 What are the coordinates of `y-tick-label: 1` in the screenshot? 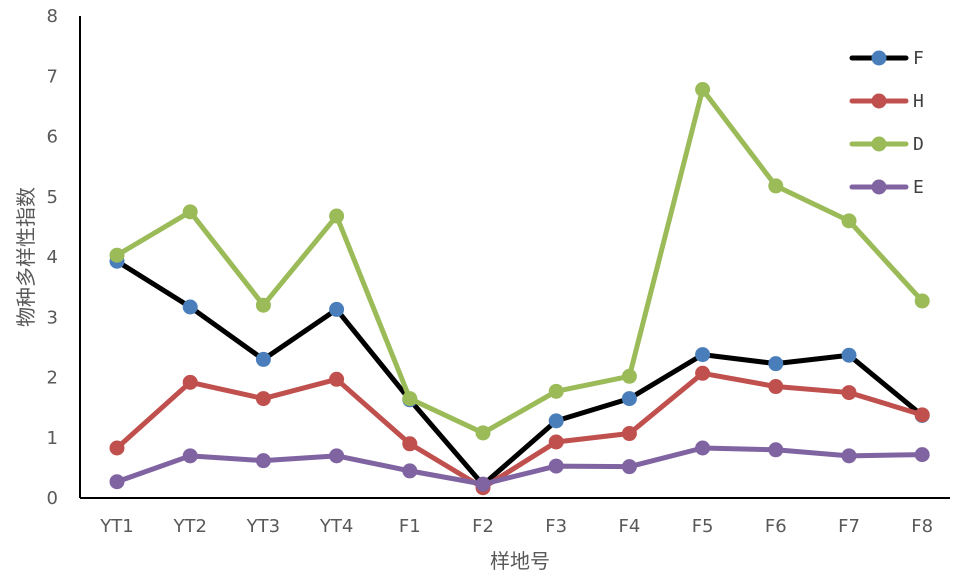 It's located at (52, 438).